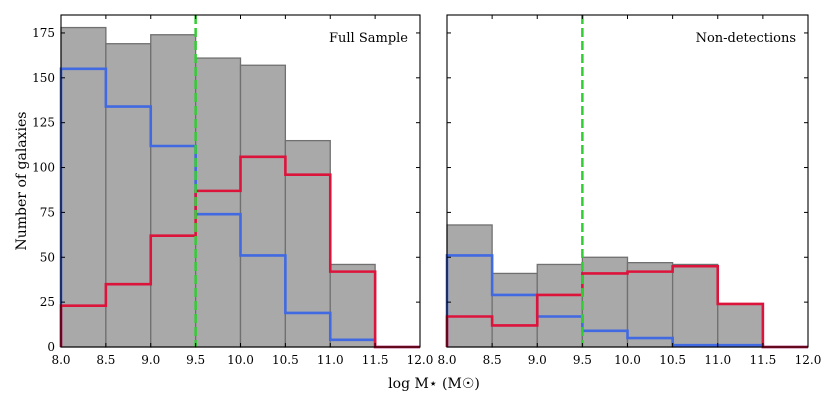 This screenshot has width=830, height=406. Describe the element at coordinates (47, 212) in the screenshot. I see `y-tick-label: 75` at that location.